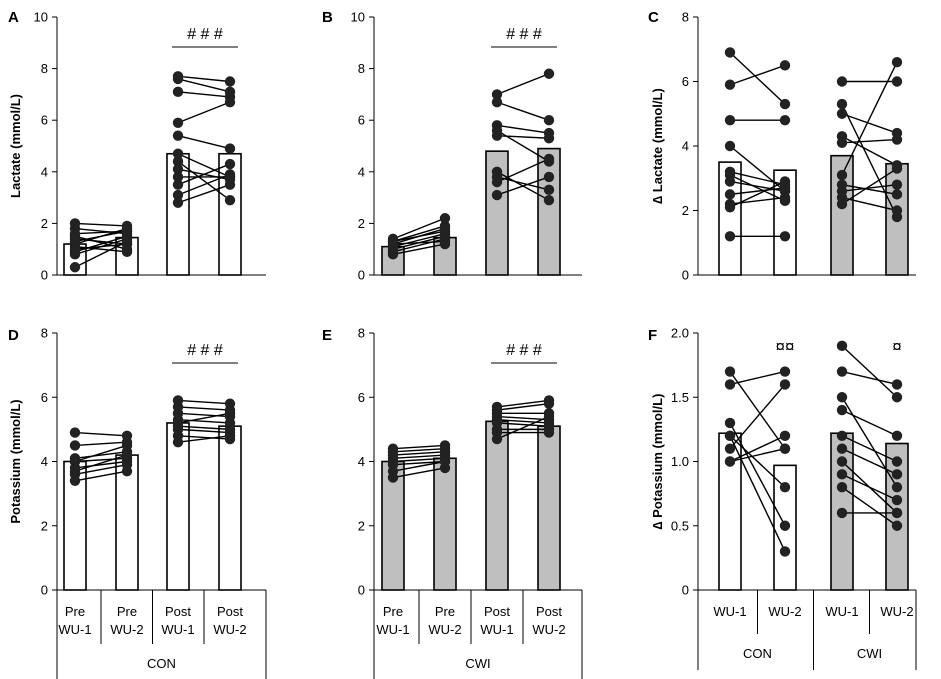  Describe the element at coordinates (680, 525) in the screenshot. I see `y-tick-label: 0.5` at that location.